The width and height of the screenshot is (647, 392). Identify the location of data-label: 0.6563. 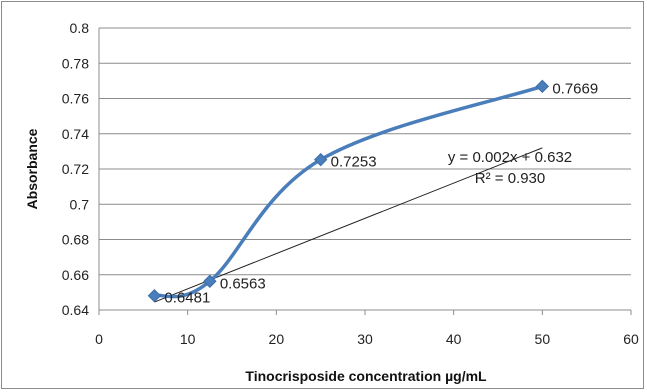
(243, 283).